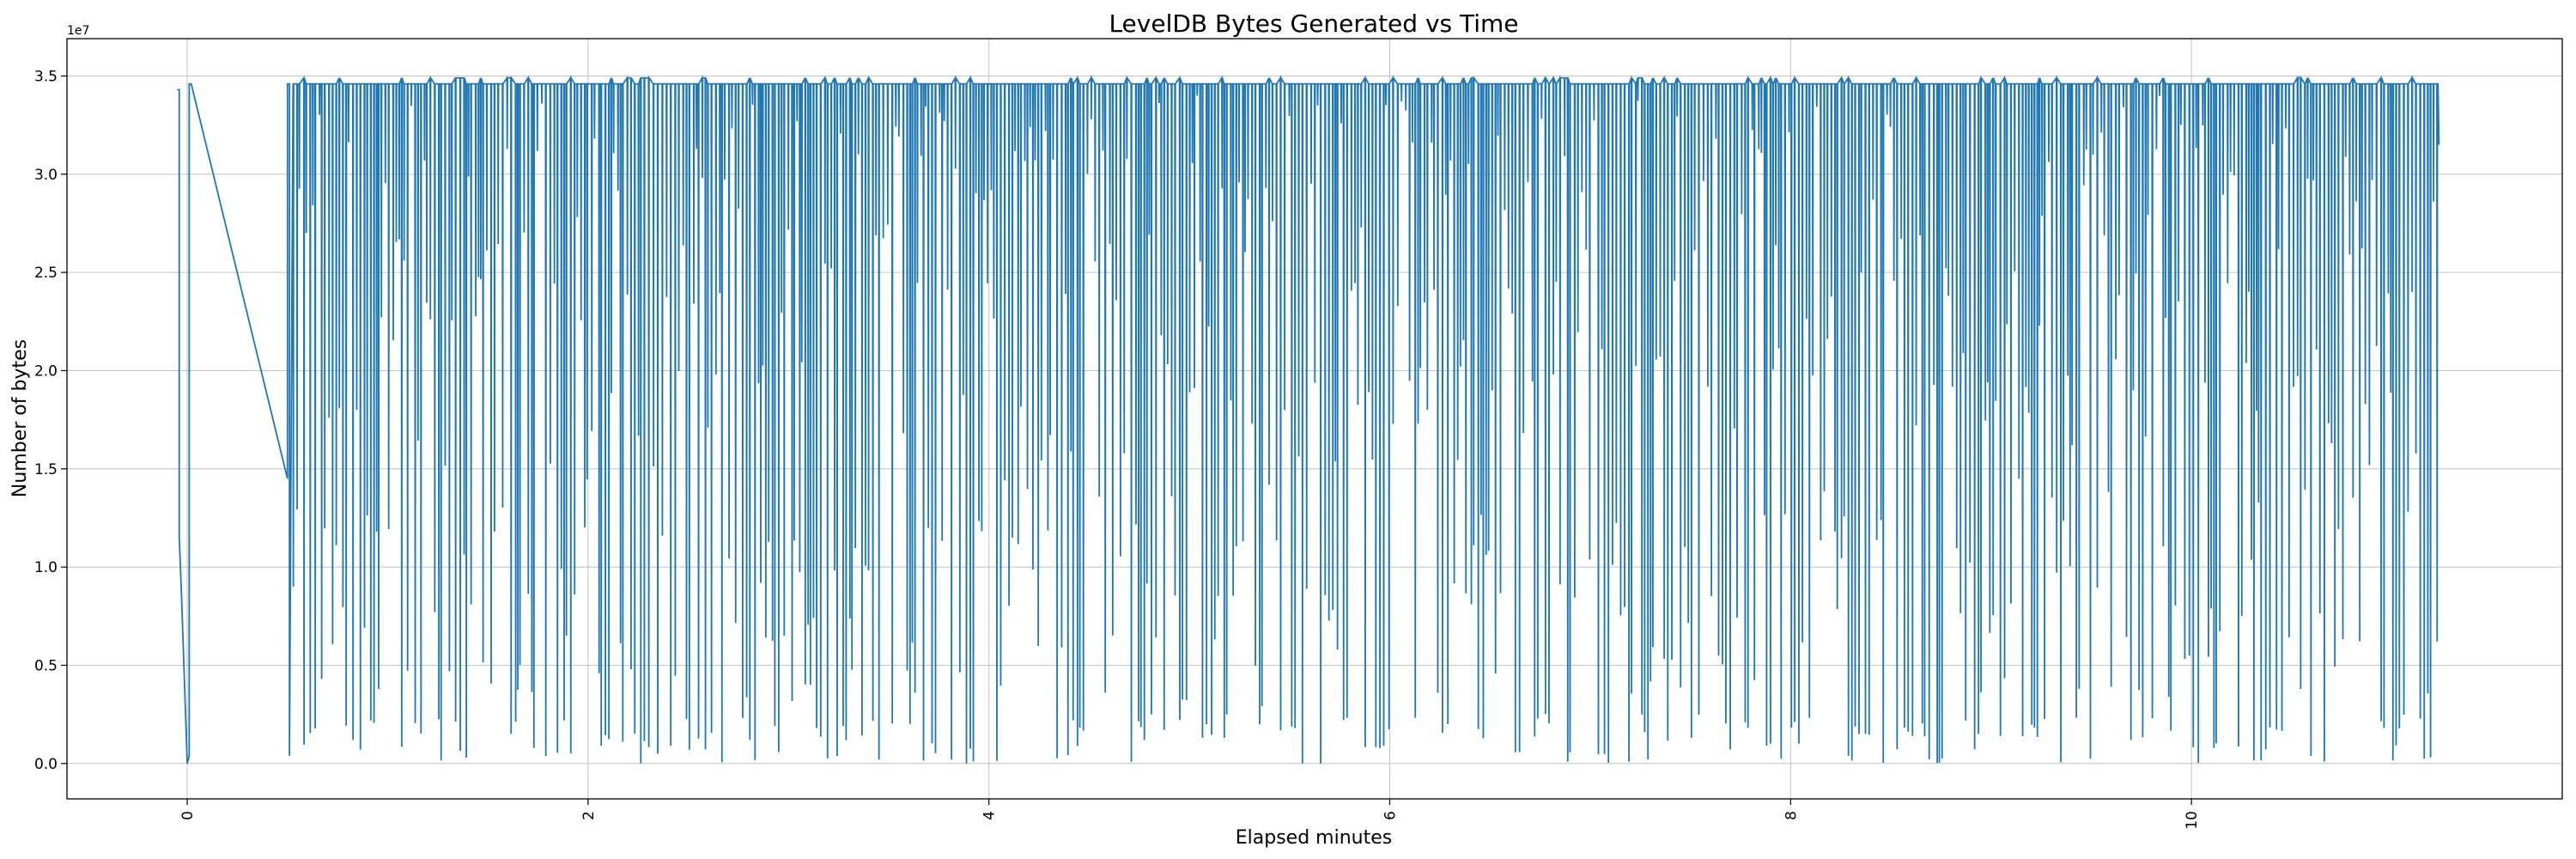  Describe the element at coordinates (589, 816) in the screenshot. I see `x-tick-label: 2` at that location.